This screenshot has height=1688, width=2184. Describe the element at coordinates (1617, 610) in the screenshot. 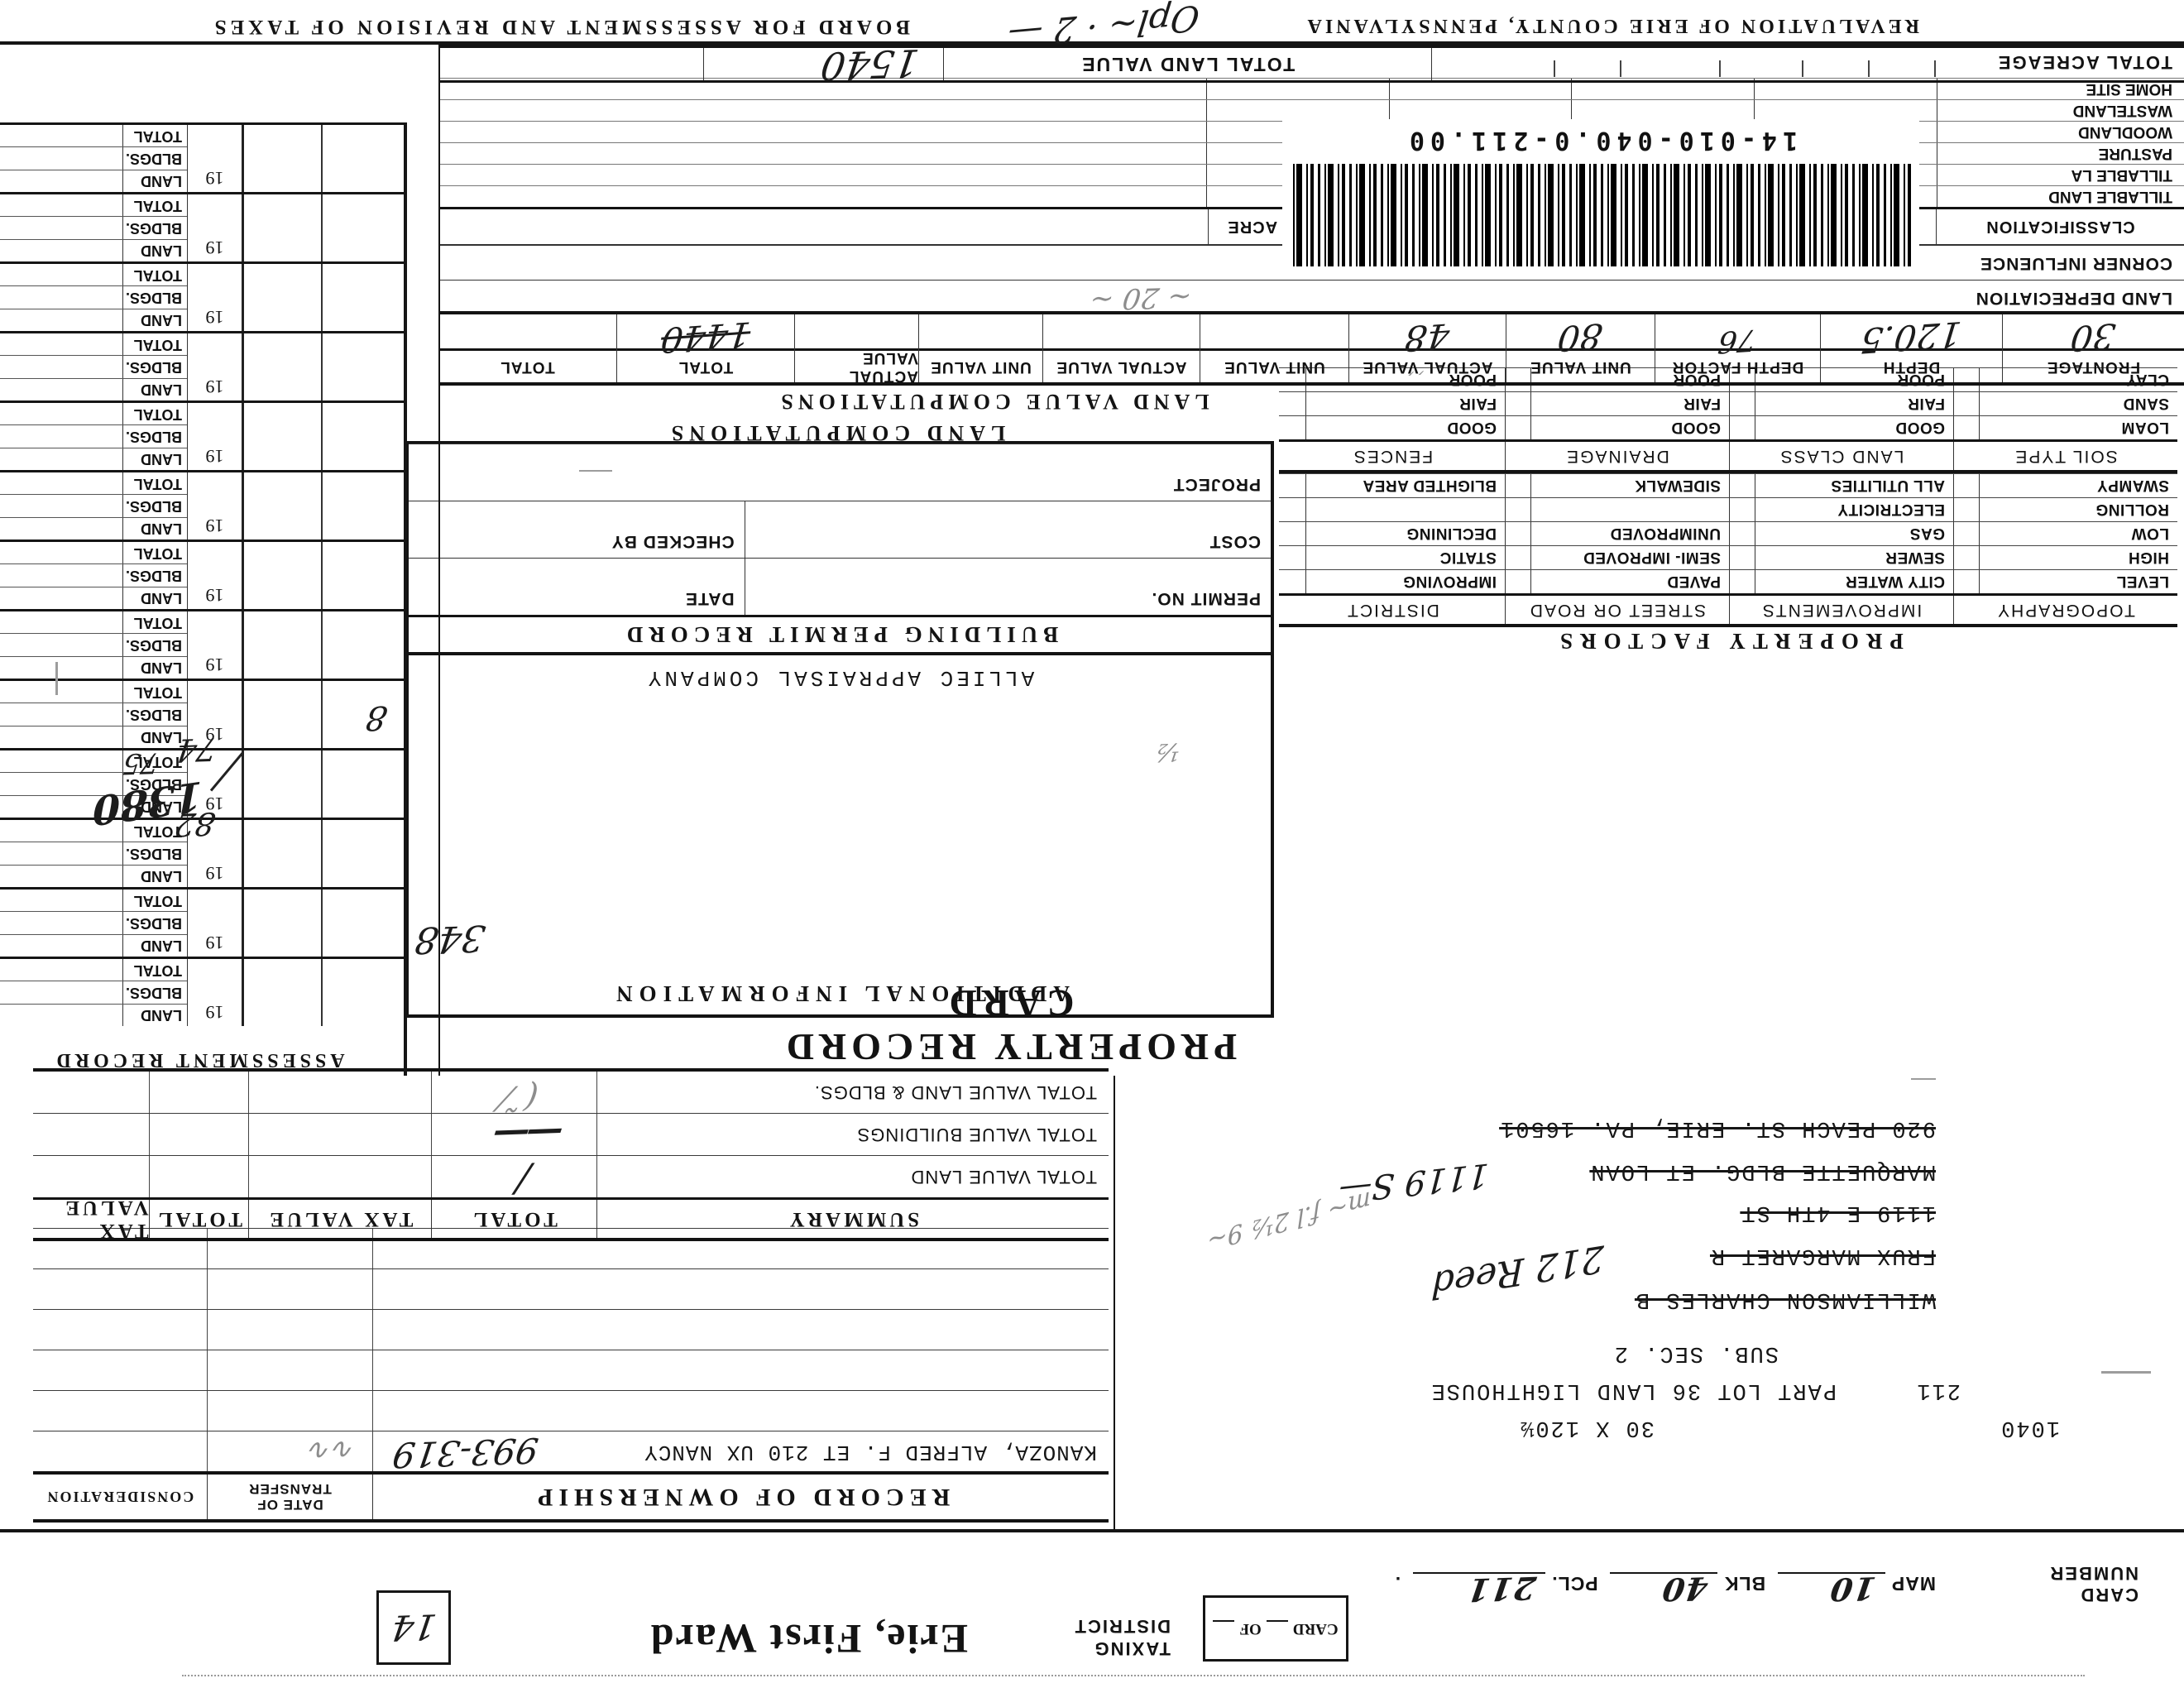

I see `street-or-road-header: STREET OR ROAD` at that location.